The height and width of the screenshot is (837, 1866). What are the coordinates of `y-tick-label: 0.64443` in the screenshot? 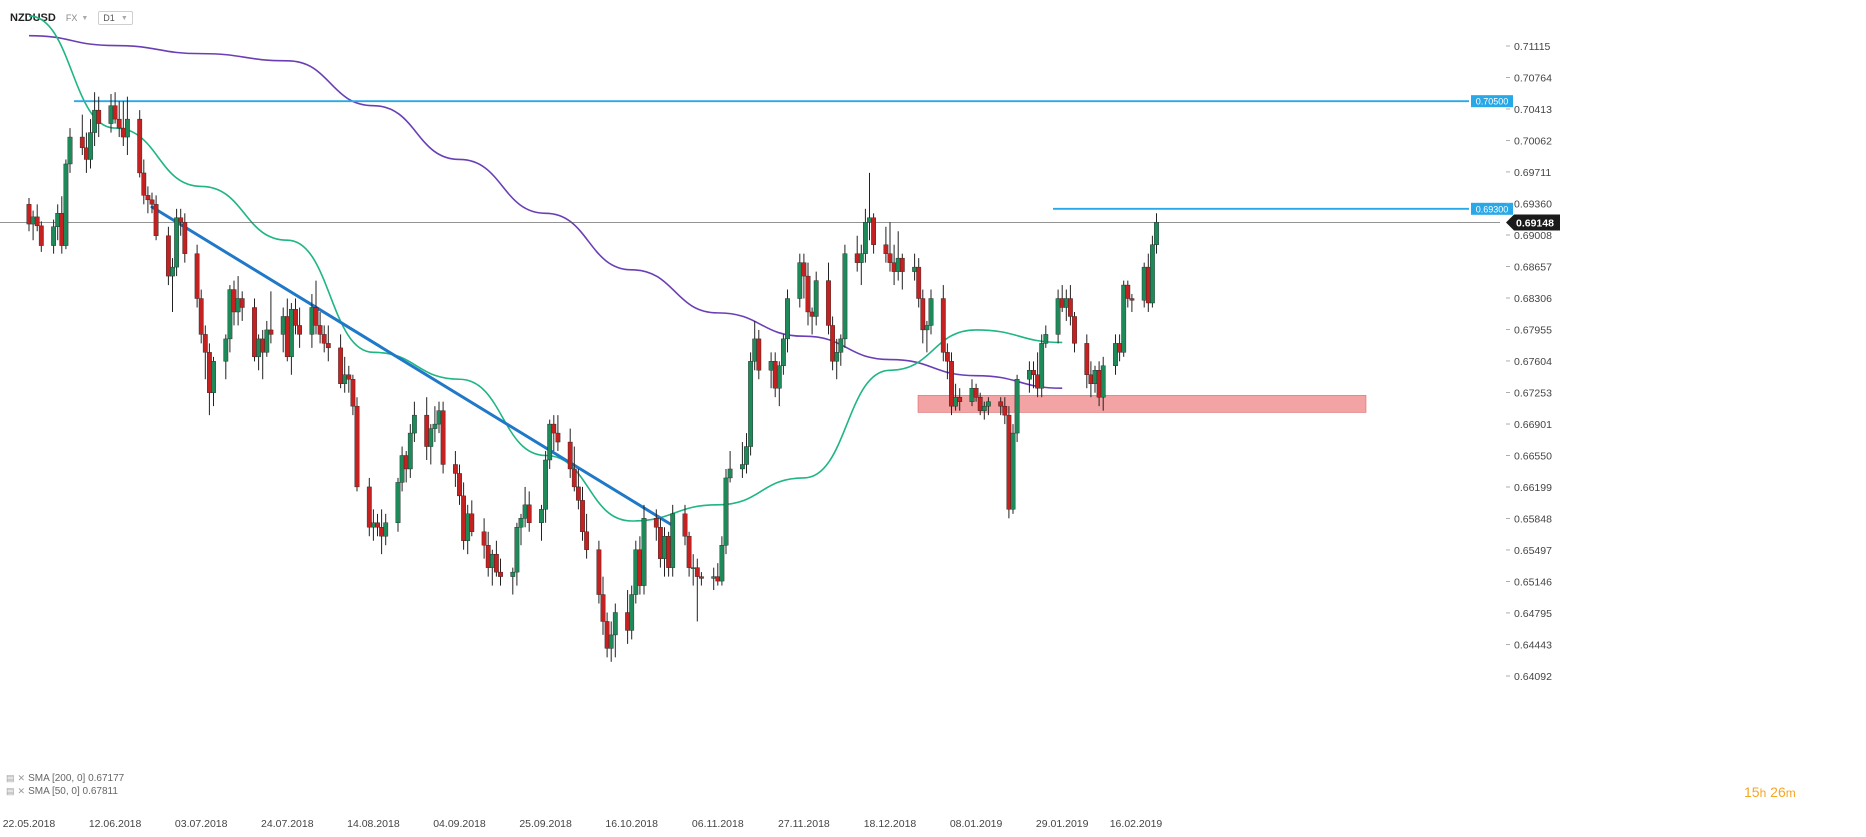 It's located at (1533, 646).